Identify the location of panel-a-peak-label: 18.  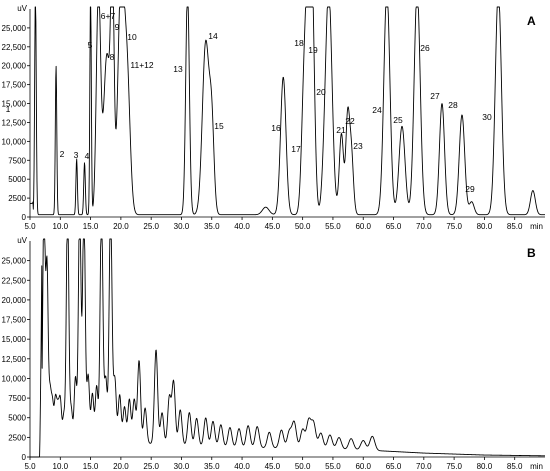
(299, 43).